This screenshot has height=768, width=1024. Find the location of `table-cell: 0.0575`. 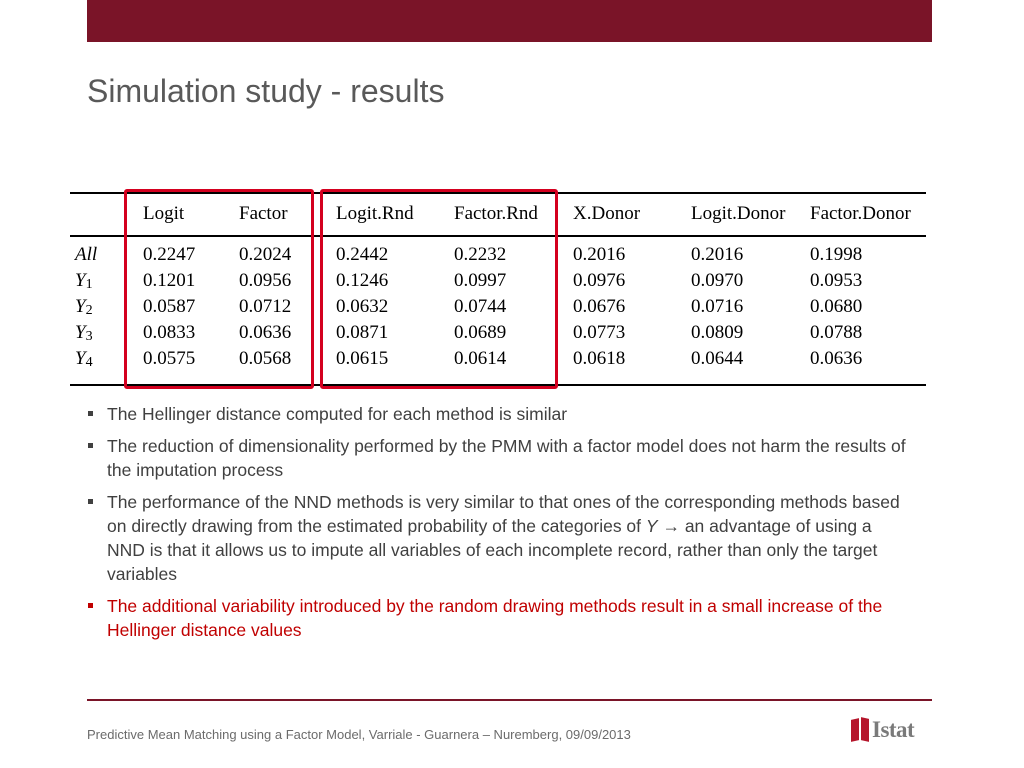

table-cell: 0.0575 is located at coordinates (169, 358).